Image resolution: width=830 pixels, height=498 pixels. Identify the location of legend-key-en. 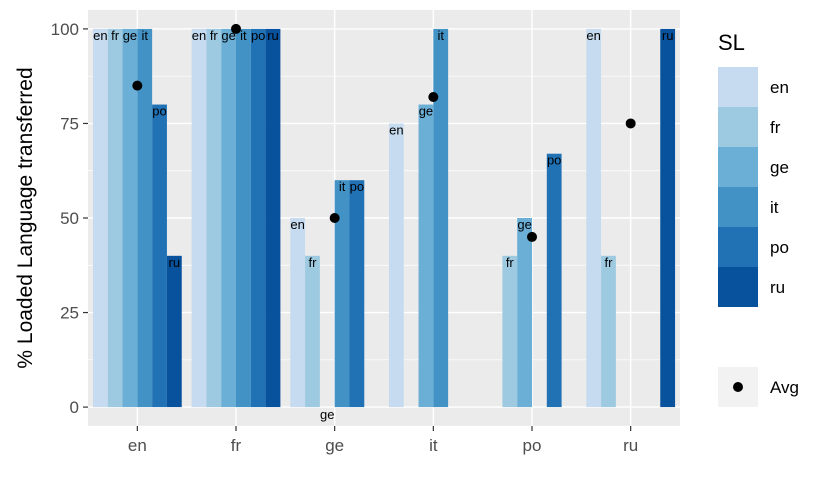
(738, 87).